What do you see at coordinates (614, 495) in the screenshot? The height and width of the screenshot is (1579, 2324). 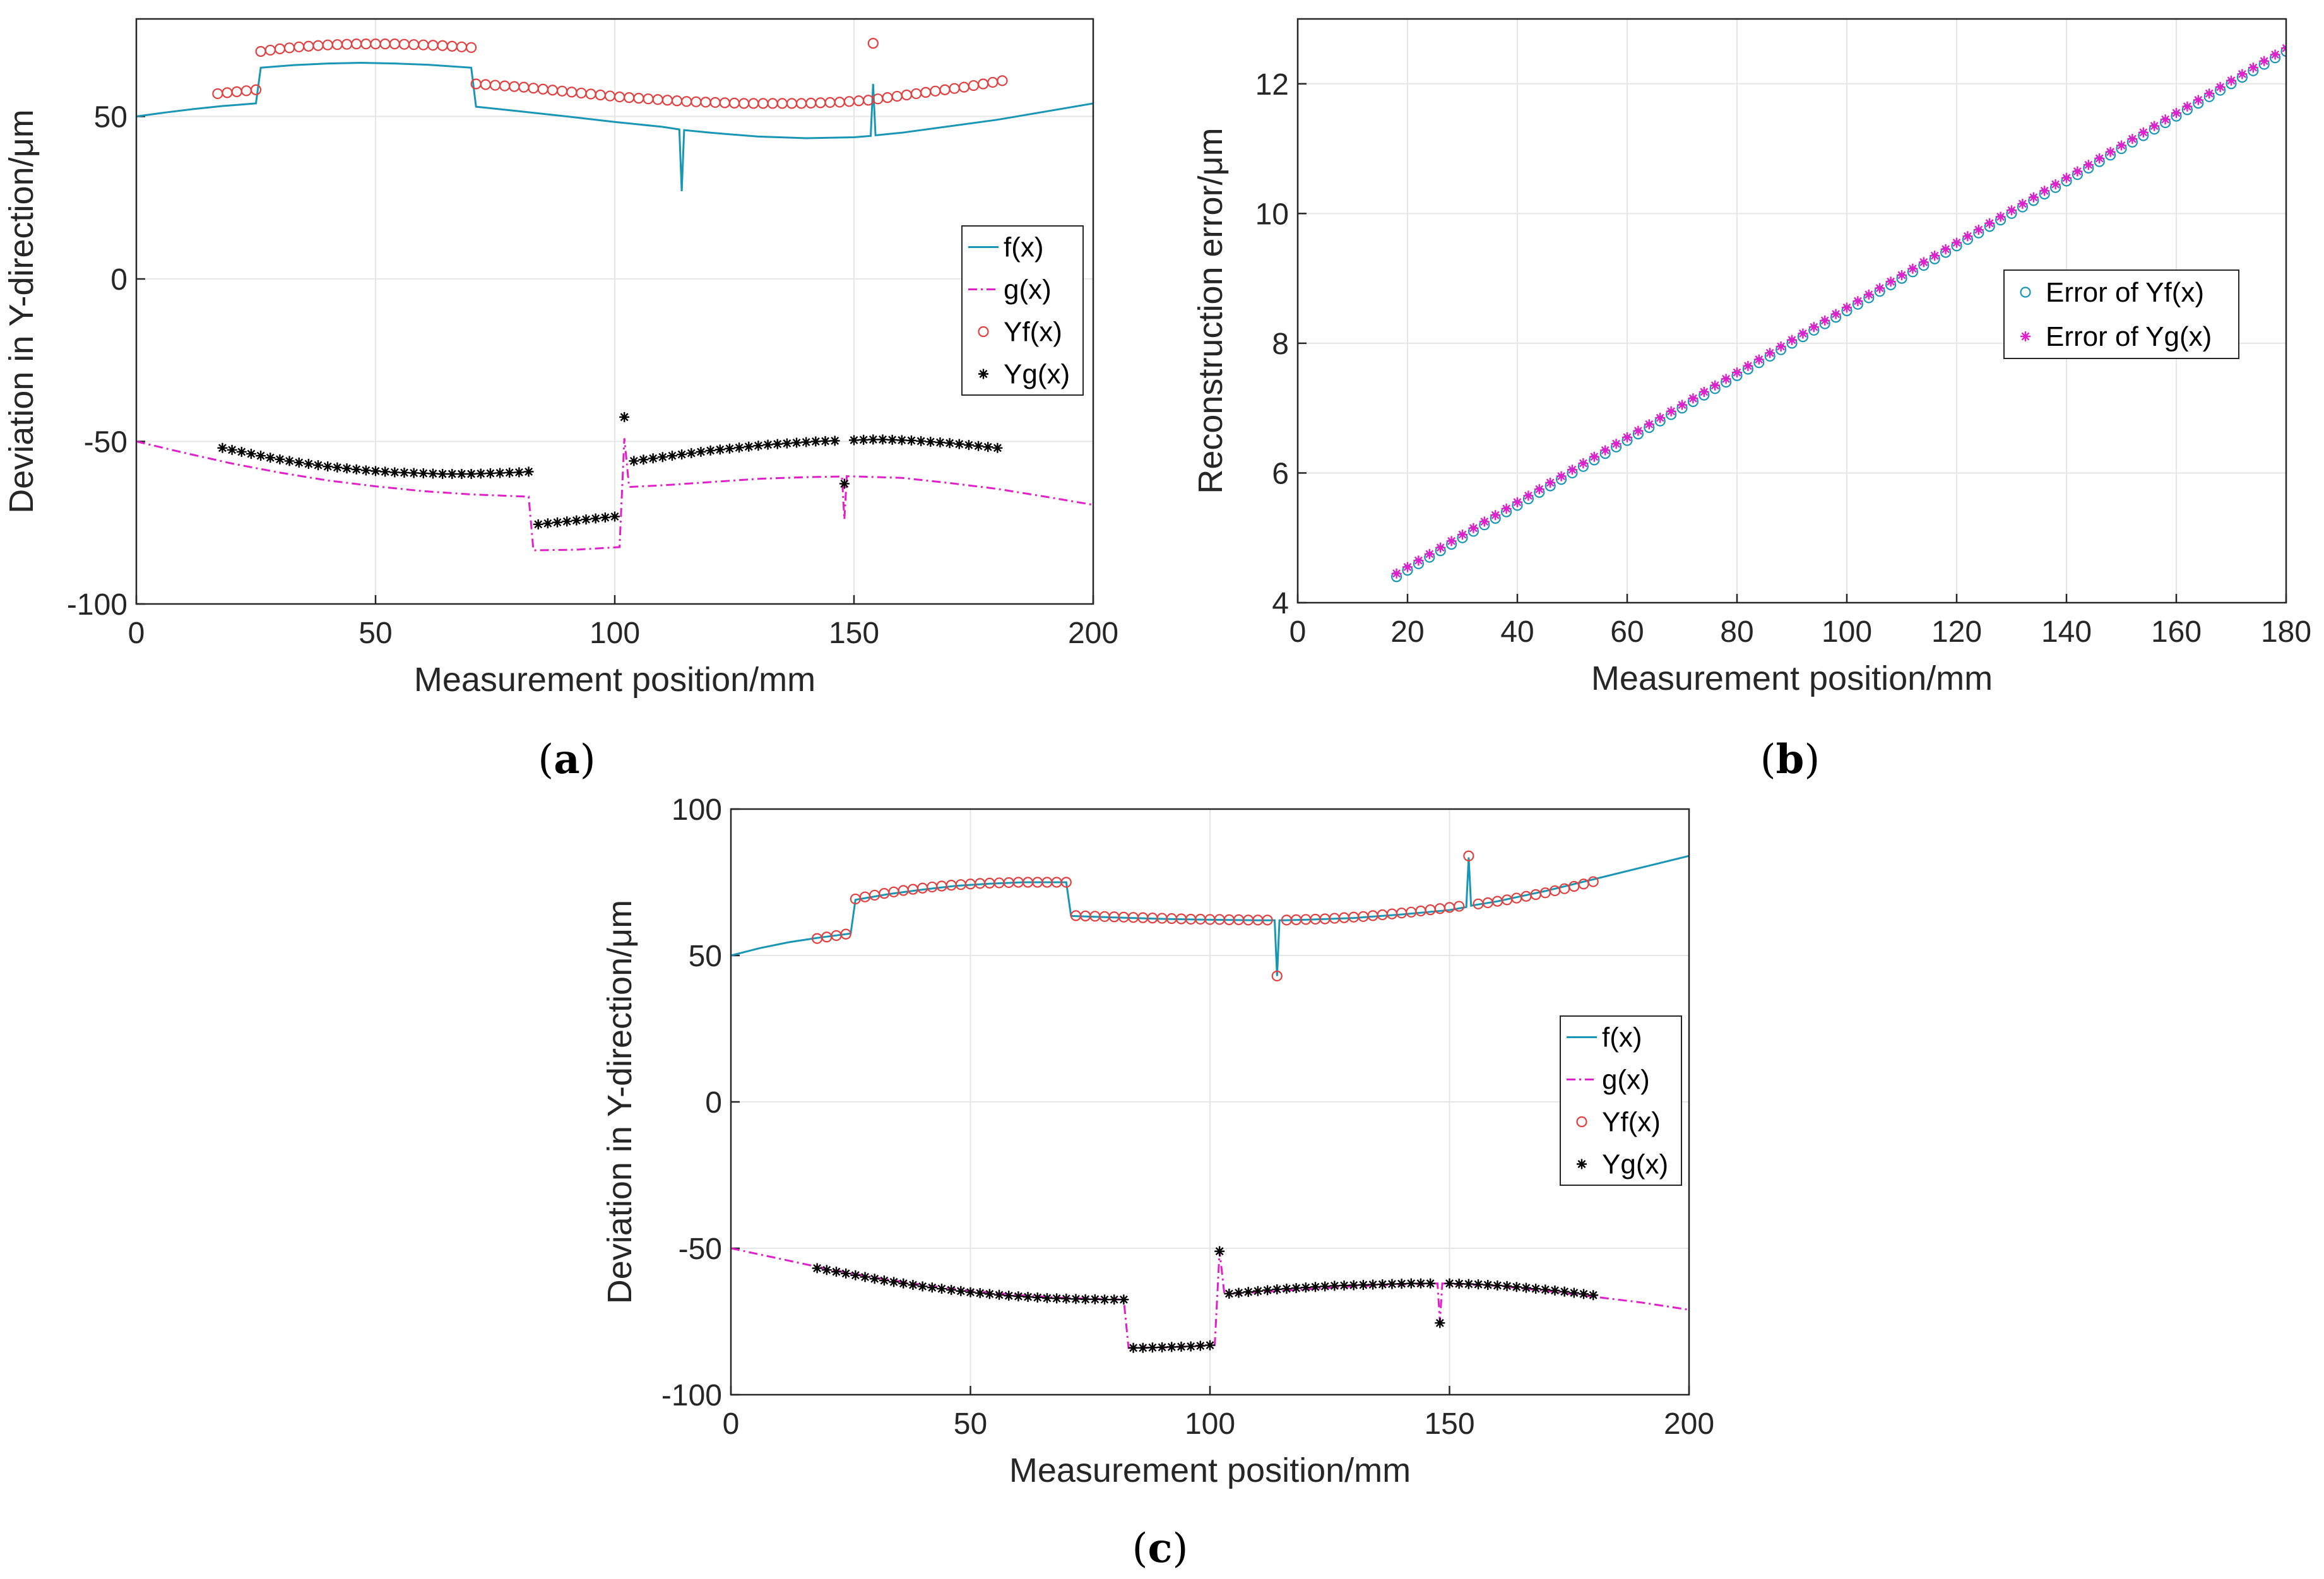 I see `series-line-g-x` at bounding box center [614, 495].